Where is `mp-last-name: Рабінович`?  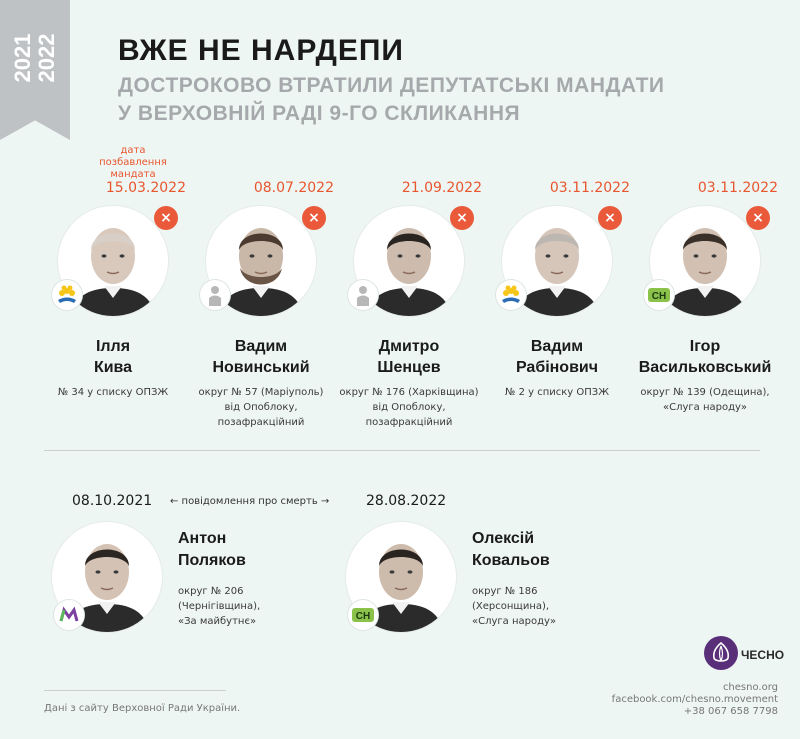
mp-last-name: Рабінович is located at coordinates (557, 367).